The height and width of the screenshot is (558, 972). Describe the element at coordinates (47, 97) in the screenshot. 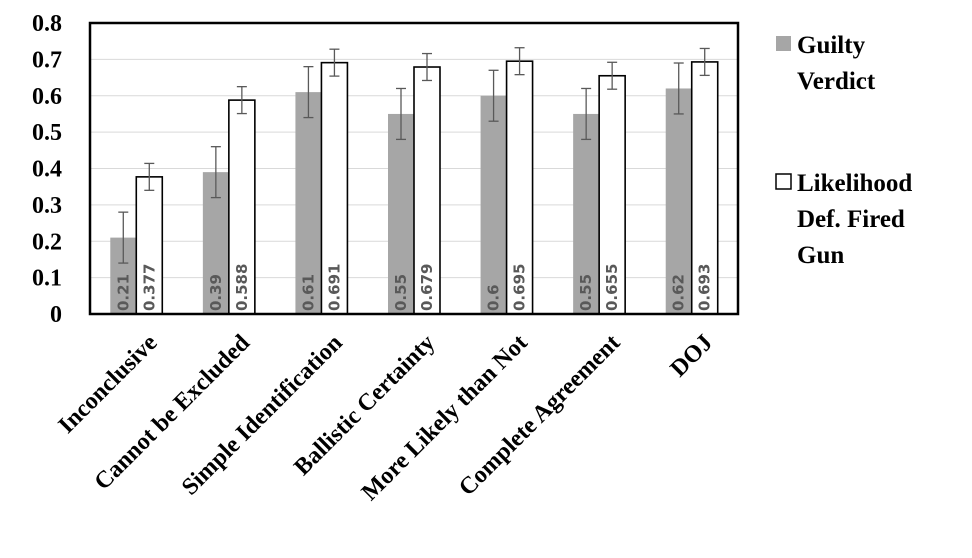

I see `y-tick-label: 0.6` at that location.